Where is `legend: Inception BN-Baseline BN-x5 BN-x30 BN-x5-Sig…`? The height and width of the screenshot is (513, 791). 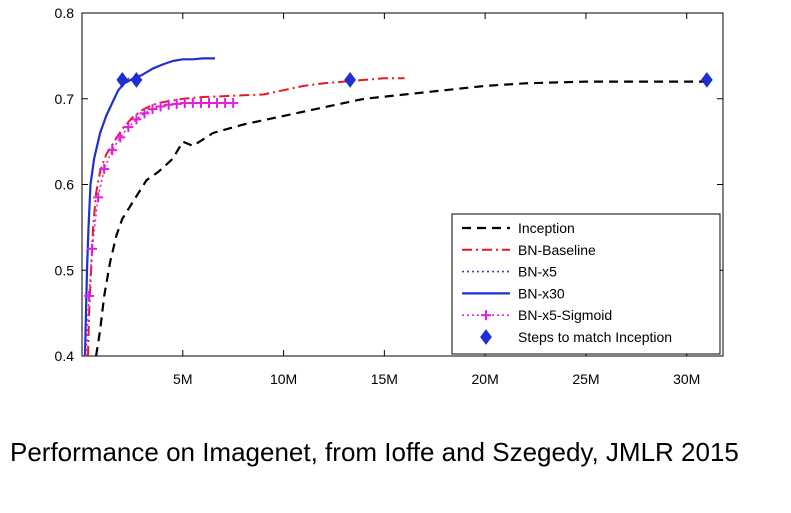 legend: Inception BN-Baseline BN-x5 BN-x30 BN-x5-Sig… is located at coordinates (586, 284).